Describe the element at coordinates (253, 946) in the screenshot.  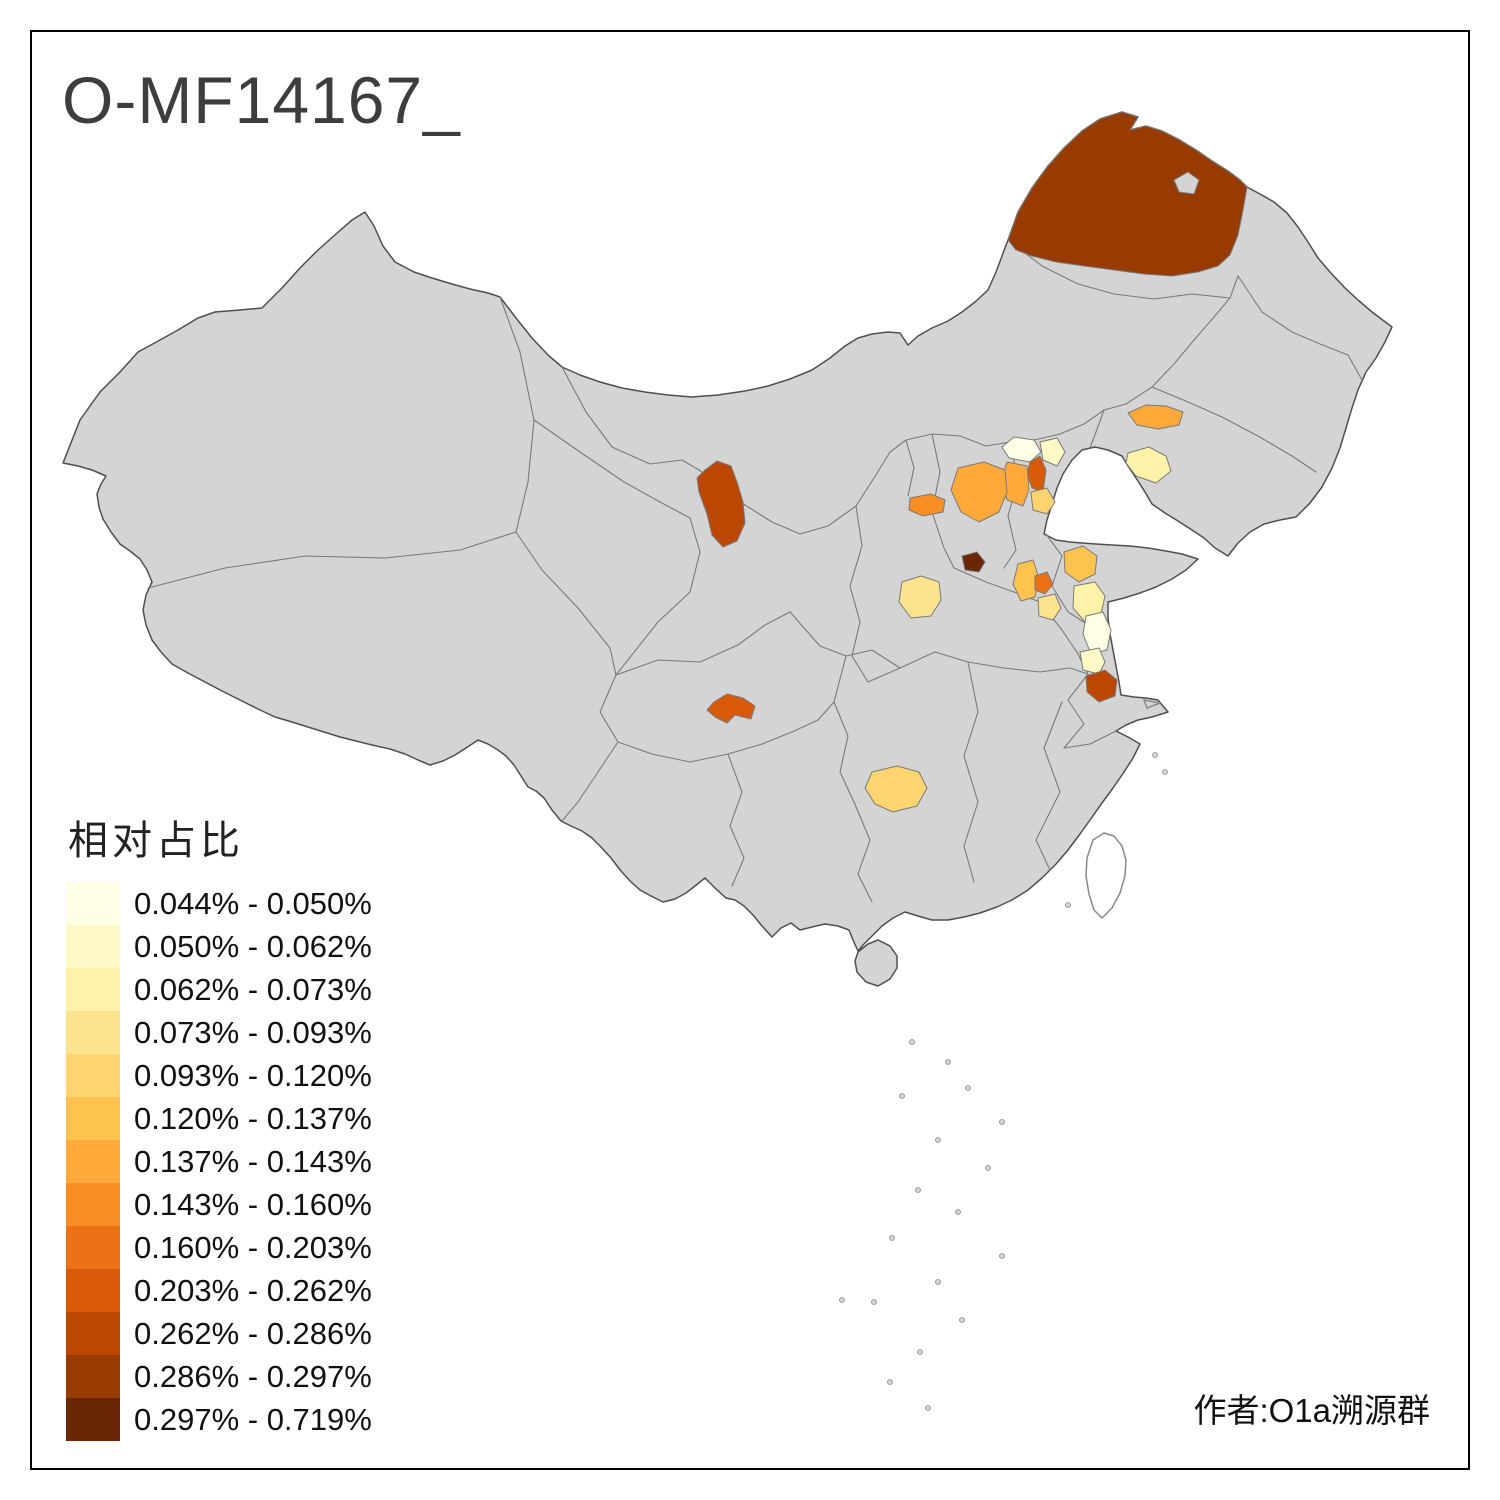
I see `legend-label: 0.050% - 0.062%` at that location.